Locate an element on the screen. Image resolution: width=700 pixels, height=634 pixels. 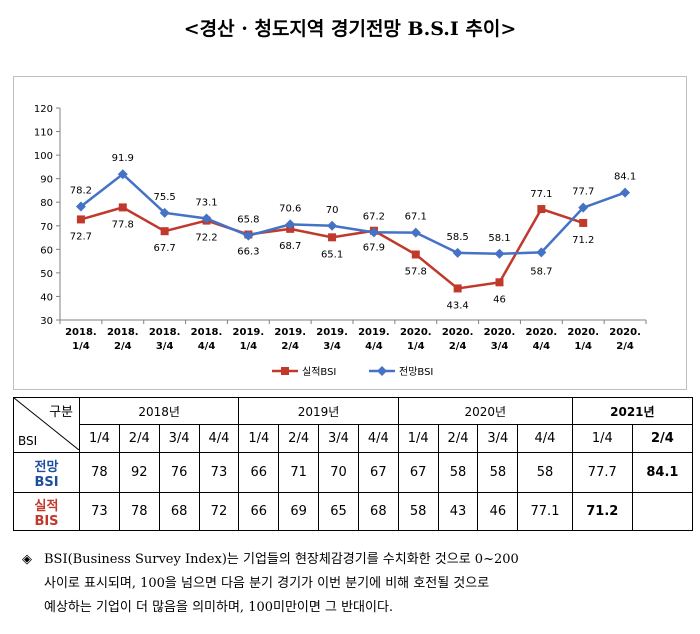
y-tick-label: 120 is located at coordinates (43, 109).